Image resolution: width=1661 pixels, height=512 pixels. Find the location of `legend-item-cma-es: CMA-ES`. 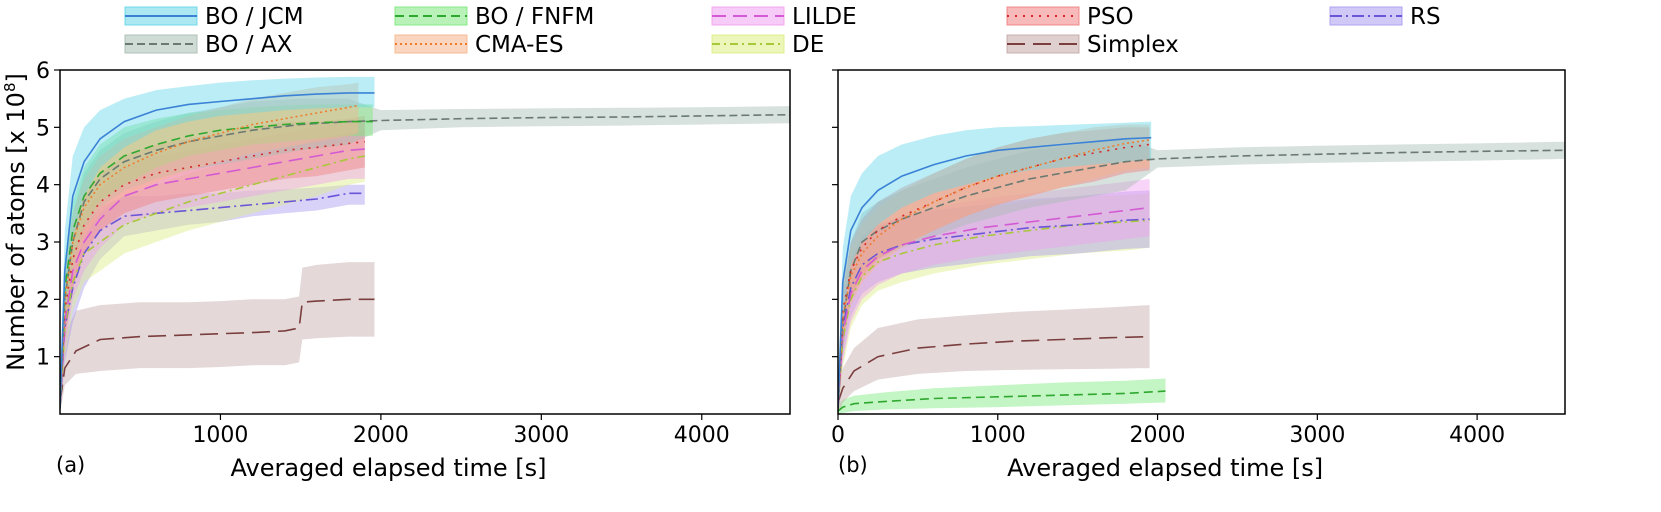

legend-item-cma-es: CMA-ES is located at coordinates (479, 45).